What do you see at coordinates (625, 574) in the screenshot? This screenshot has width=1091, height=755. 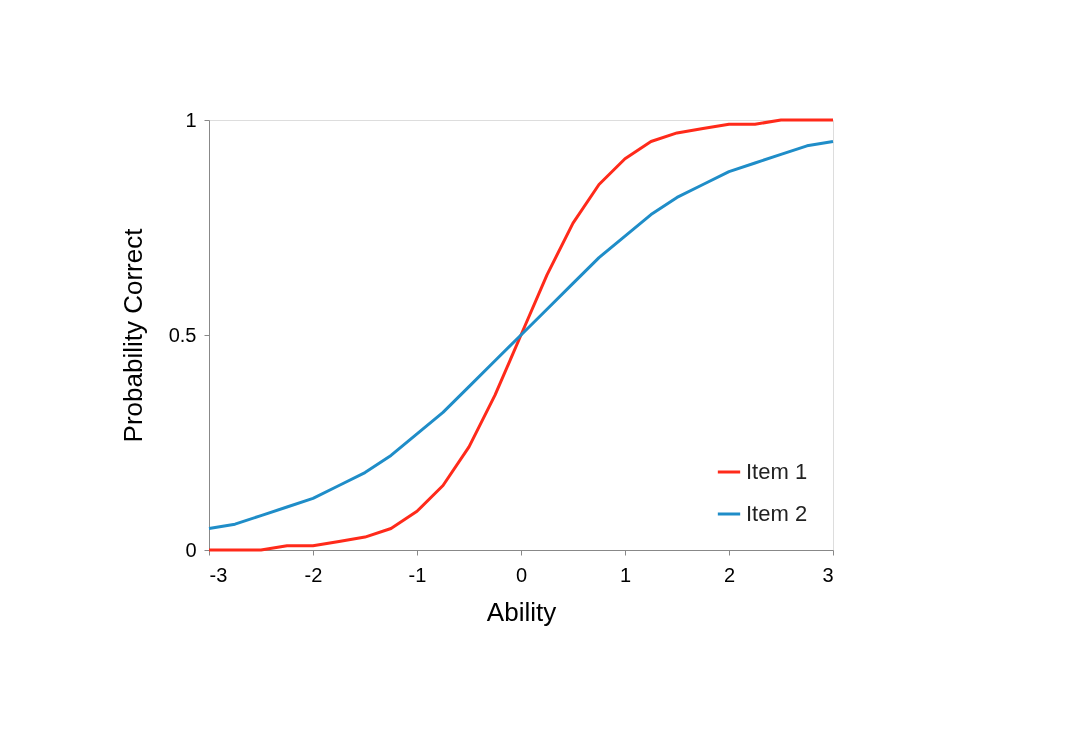 I see `x-tick-label: 1` at bounding box center [625, 574].